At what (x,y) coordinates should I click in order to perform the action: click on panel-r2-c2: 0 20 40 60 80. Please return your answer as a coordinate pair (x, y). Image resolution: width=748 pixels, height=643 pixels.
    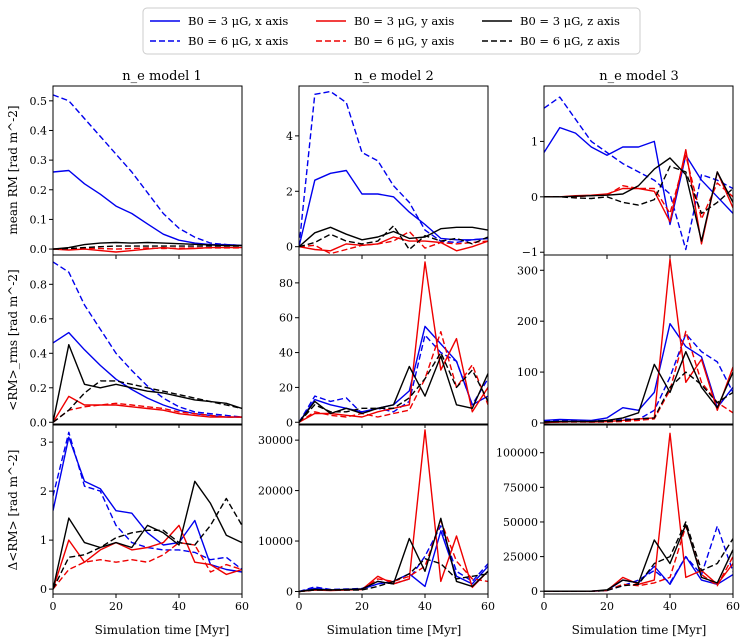
    Looking at the image, I should click on (384, 341).